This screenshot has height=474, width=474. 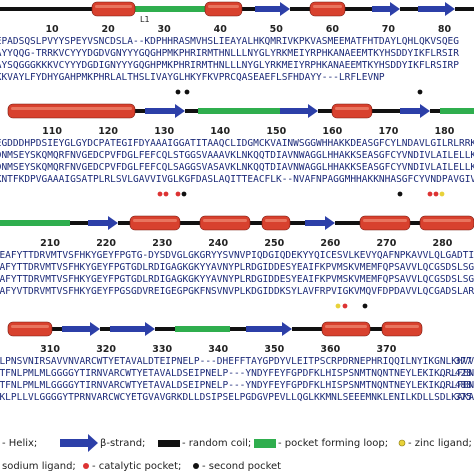 What do you see at coordinates (455, 385) in the screenshot?
I see `sequence-end: ...488` at bounding box center [455, 385].